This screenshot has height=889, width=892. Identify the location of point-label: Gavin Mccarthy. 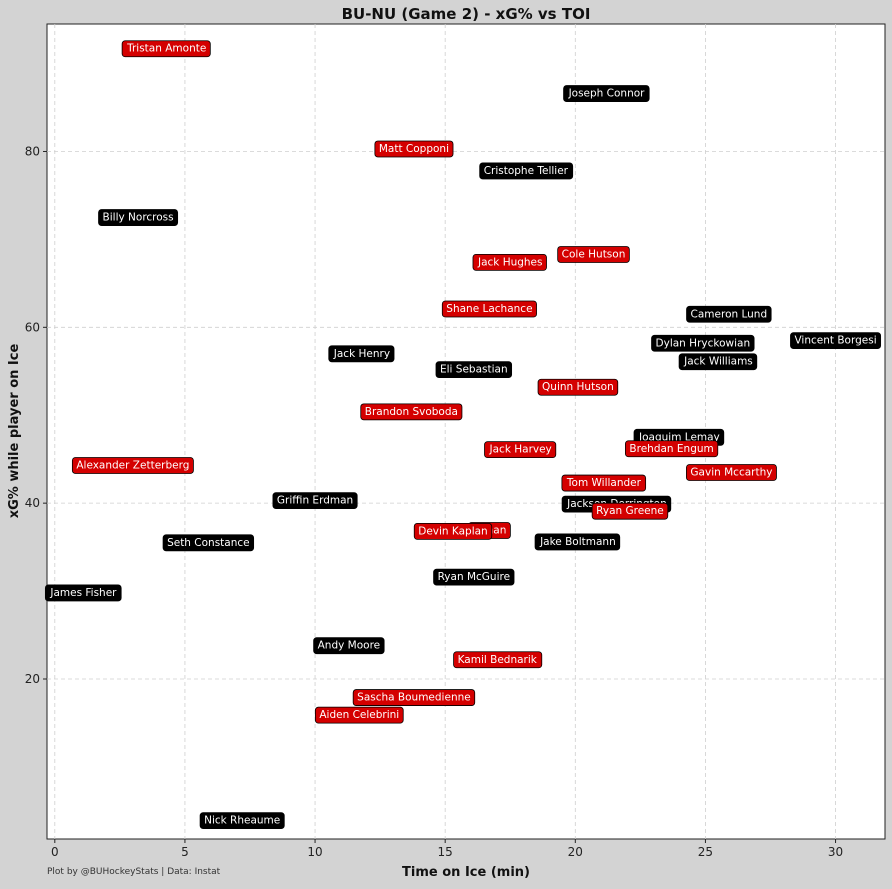
(731, 472).